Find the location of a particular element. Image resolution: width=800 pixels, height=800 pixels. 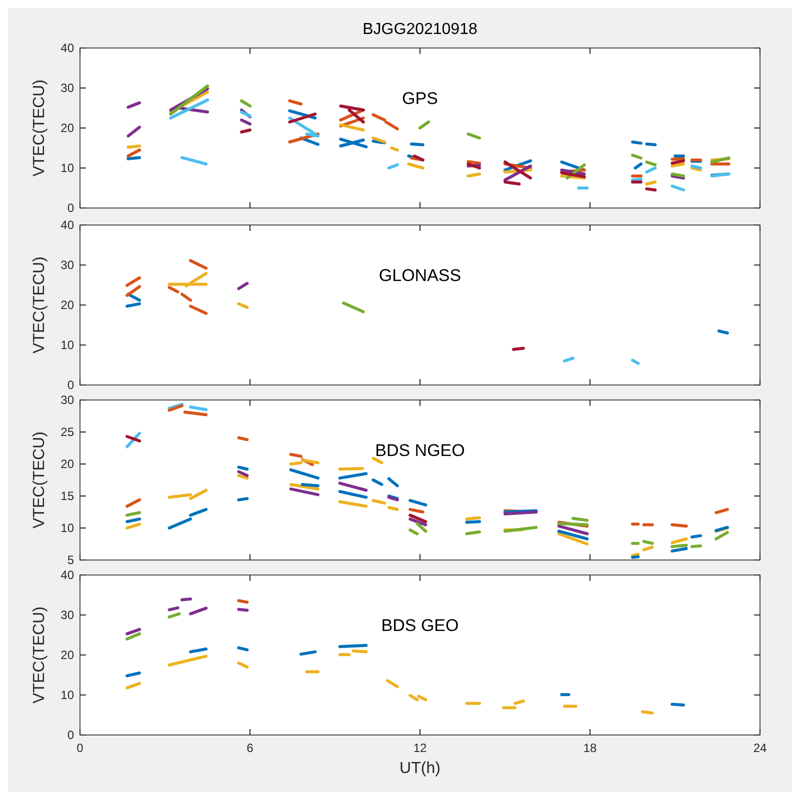

annotation: BDS NGEO is located at coordinates (420, 450).